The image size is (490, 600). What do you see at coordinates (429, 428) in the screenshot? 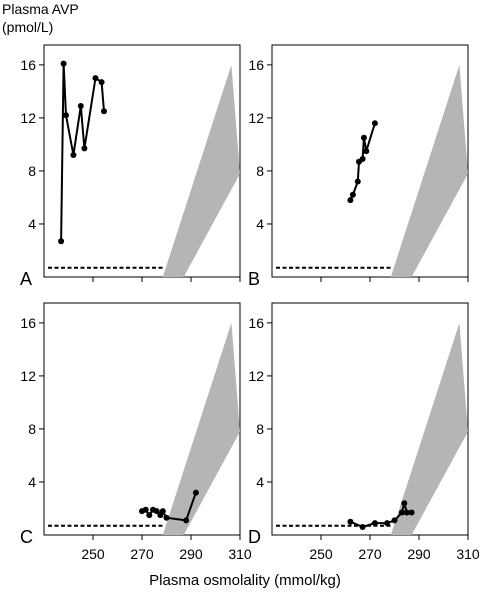
I see `panel-d-normal-range` at bounding box center [429, 428].